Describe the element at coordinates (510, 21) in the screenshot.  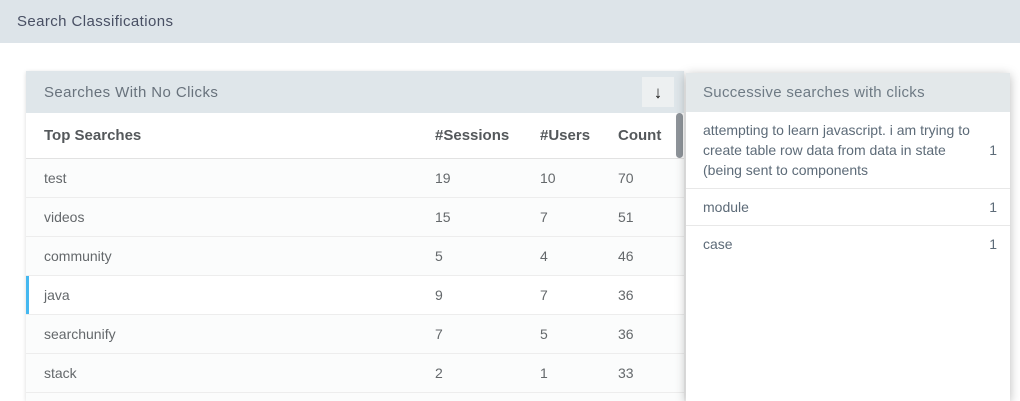
I see `app-header: Search Classifications` at that location.